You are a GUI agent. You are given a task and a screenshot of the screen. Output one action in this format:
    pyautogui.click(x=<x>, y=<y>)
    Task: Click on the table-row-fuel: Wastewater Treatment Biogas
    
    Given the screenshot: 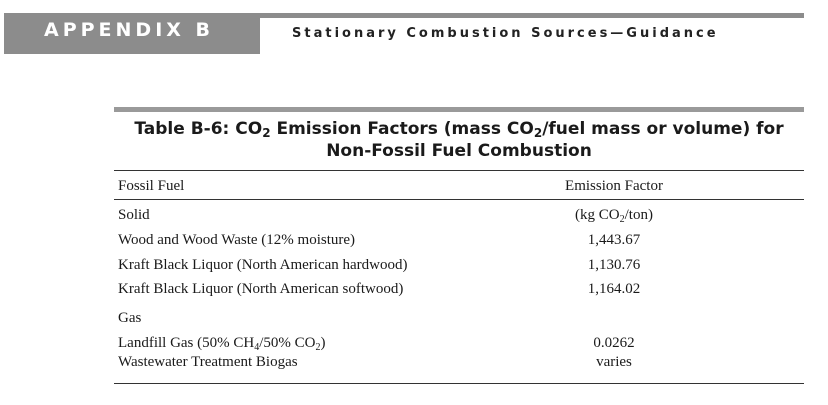 What is the action you would take?
    pyautogui.click(x=208, y=362)
    